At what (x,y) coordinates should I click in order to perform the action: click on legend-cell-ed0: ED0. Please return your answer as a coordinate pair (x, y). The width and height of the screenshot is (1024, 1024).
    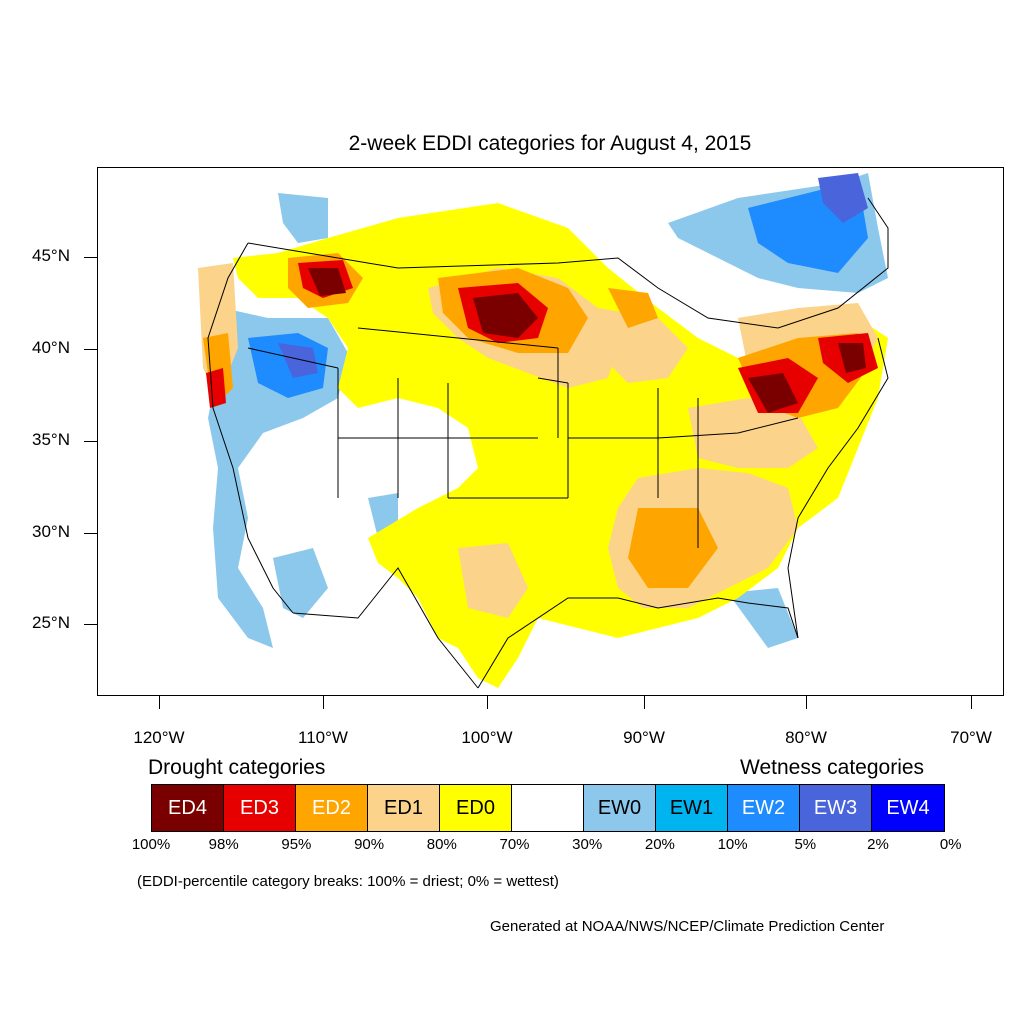
    Looking at the image, I should click on (476, 808).